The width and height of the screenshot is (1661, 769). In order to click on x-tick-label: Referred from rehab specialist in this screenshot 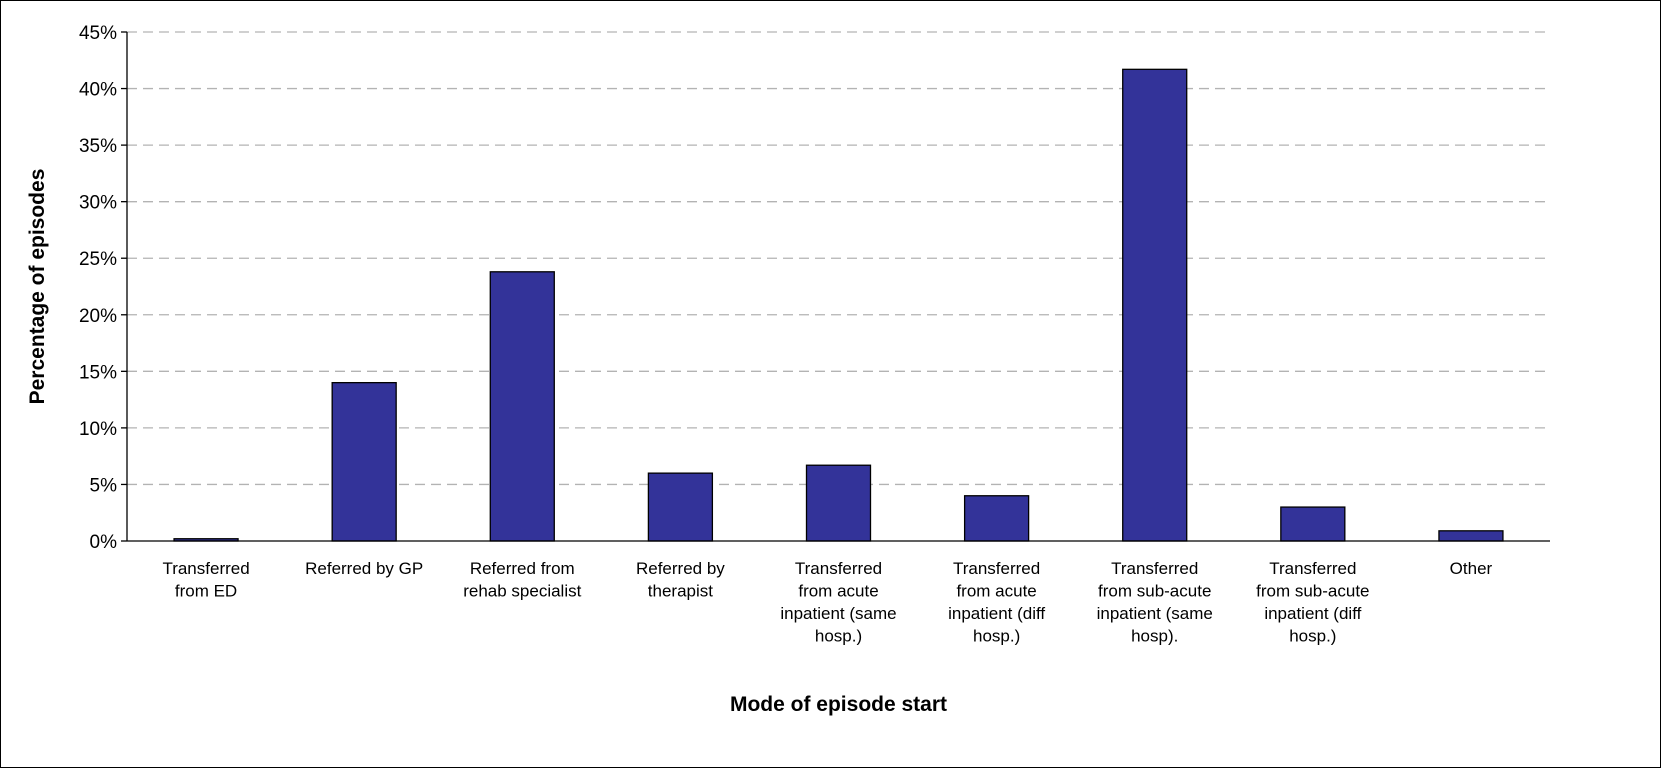, I will do `click(522, 580)`.